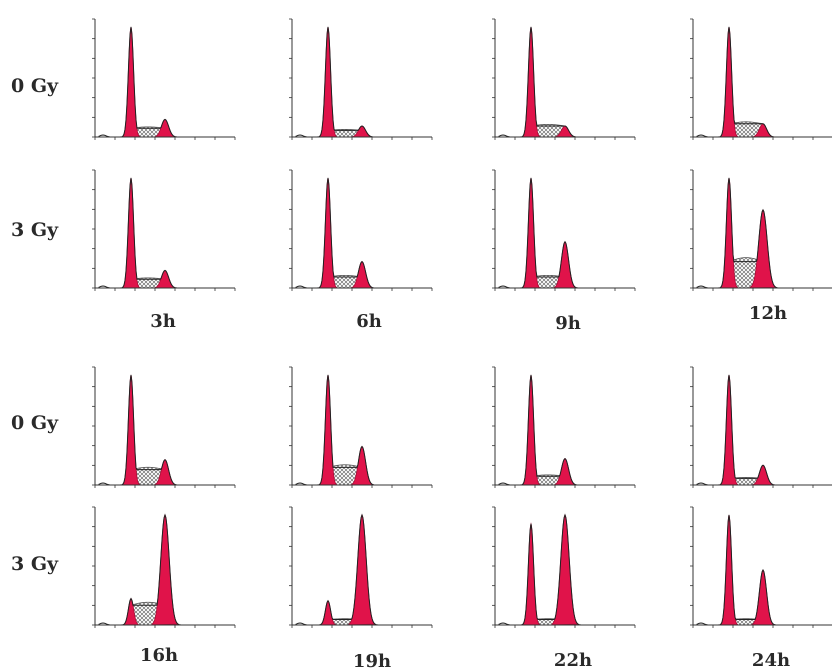 The height and width of the screenshot is (672, 832). Describe the element at coordinates (568, 323) in the screenshot. I see `time-label-9h: 9h` at that location.